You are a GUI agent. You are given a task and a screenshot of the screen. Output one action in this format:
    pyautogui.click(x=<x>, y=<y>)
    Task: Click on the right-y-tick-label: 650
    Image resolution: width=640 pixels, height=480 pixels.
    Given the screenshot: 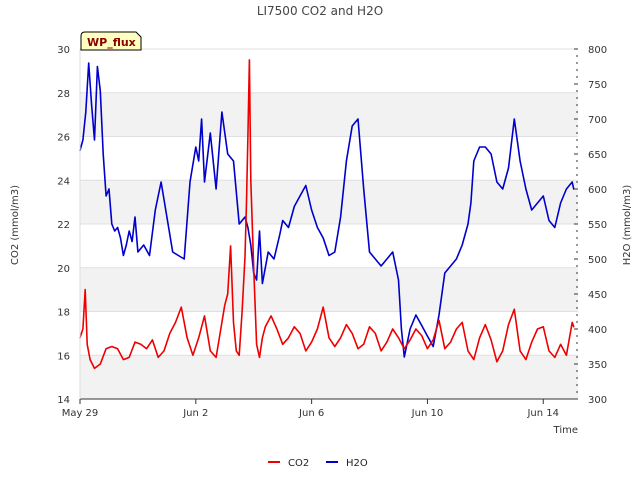 What is the action you would take?
    pyautogui.click(x=597, y=155)
    